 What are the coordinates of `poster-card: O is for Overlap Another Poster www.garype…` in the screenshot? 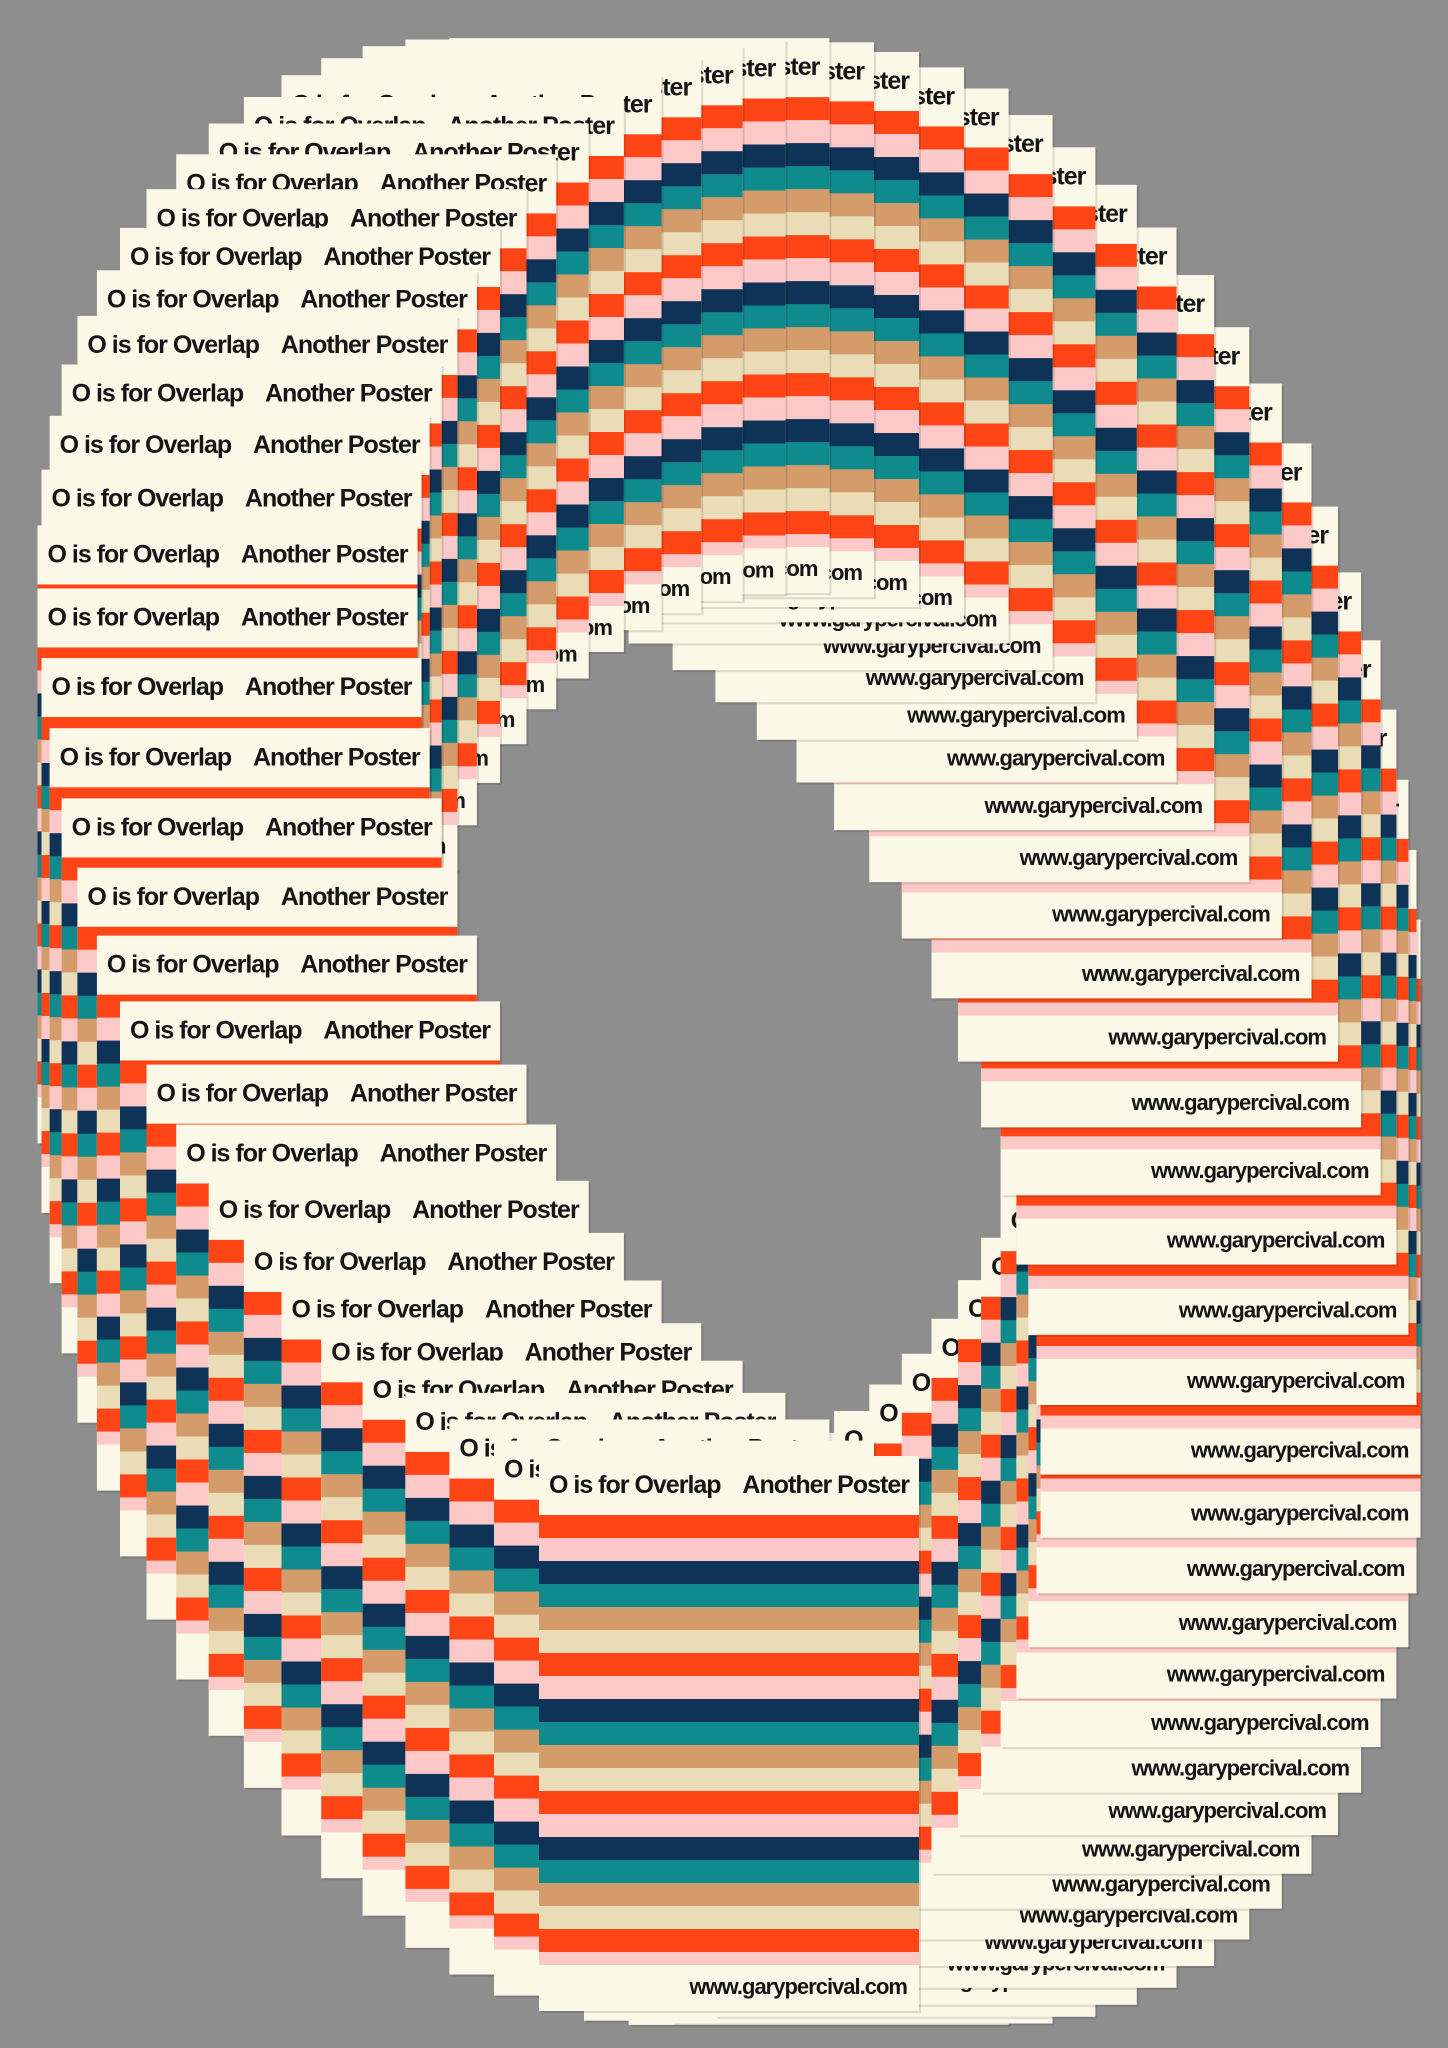 It's located at (730, 1734).